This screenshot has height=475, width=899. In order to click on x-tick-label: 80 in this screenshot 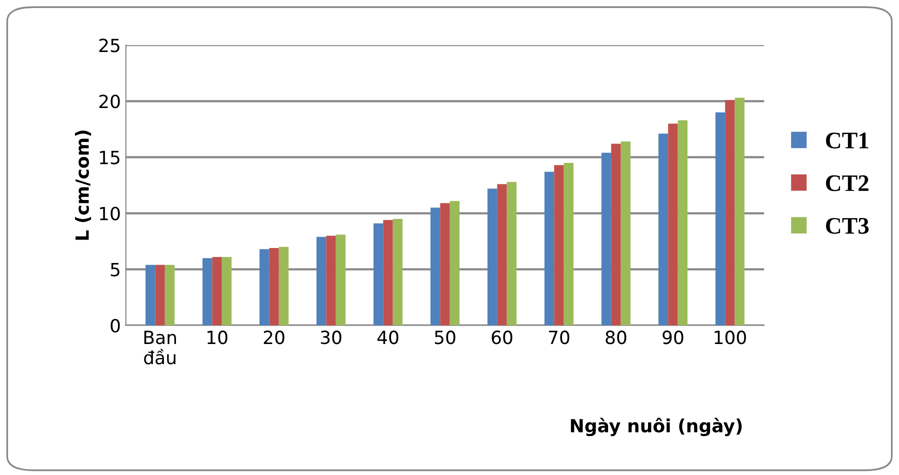, I will do `click(616, 337)`.